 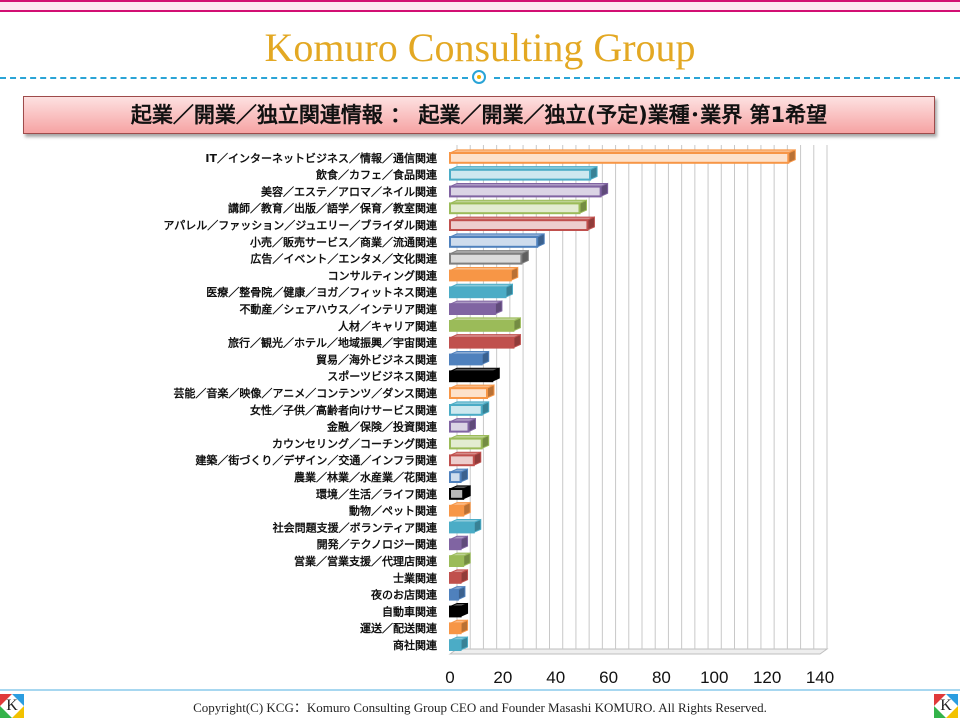 I want to click on top-accent-bar, so click(x=480, y=10).